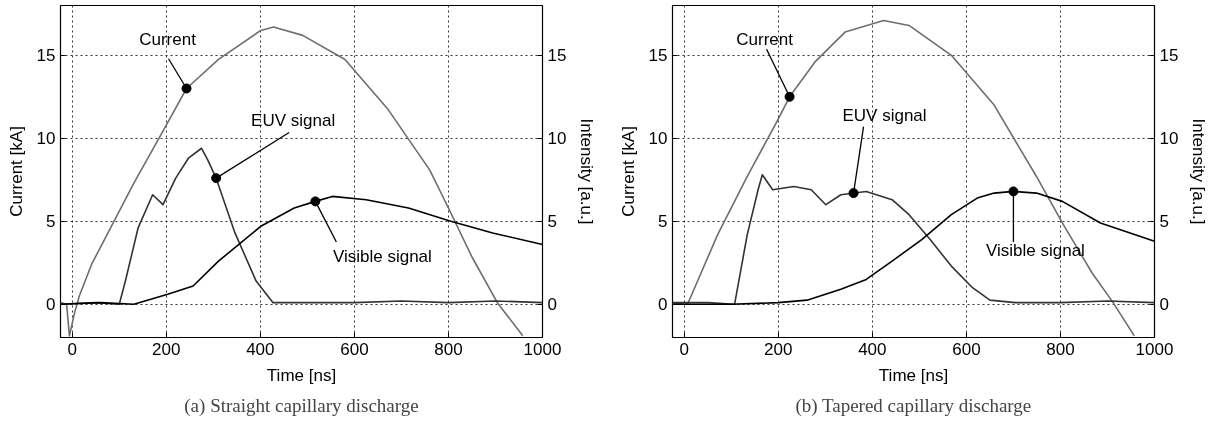 The image size is (1230, 427). What do you see at coordinates (913, 405) in the screenshot?
I see `text: (b) Tapered capillary discharge` at bounding box center [913, 405].